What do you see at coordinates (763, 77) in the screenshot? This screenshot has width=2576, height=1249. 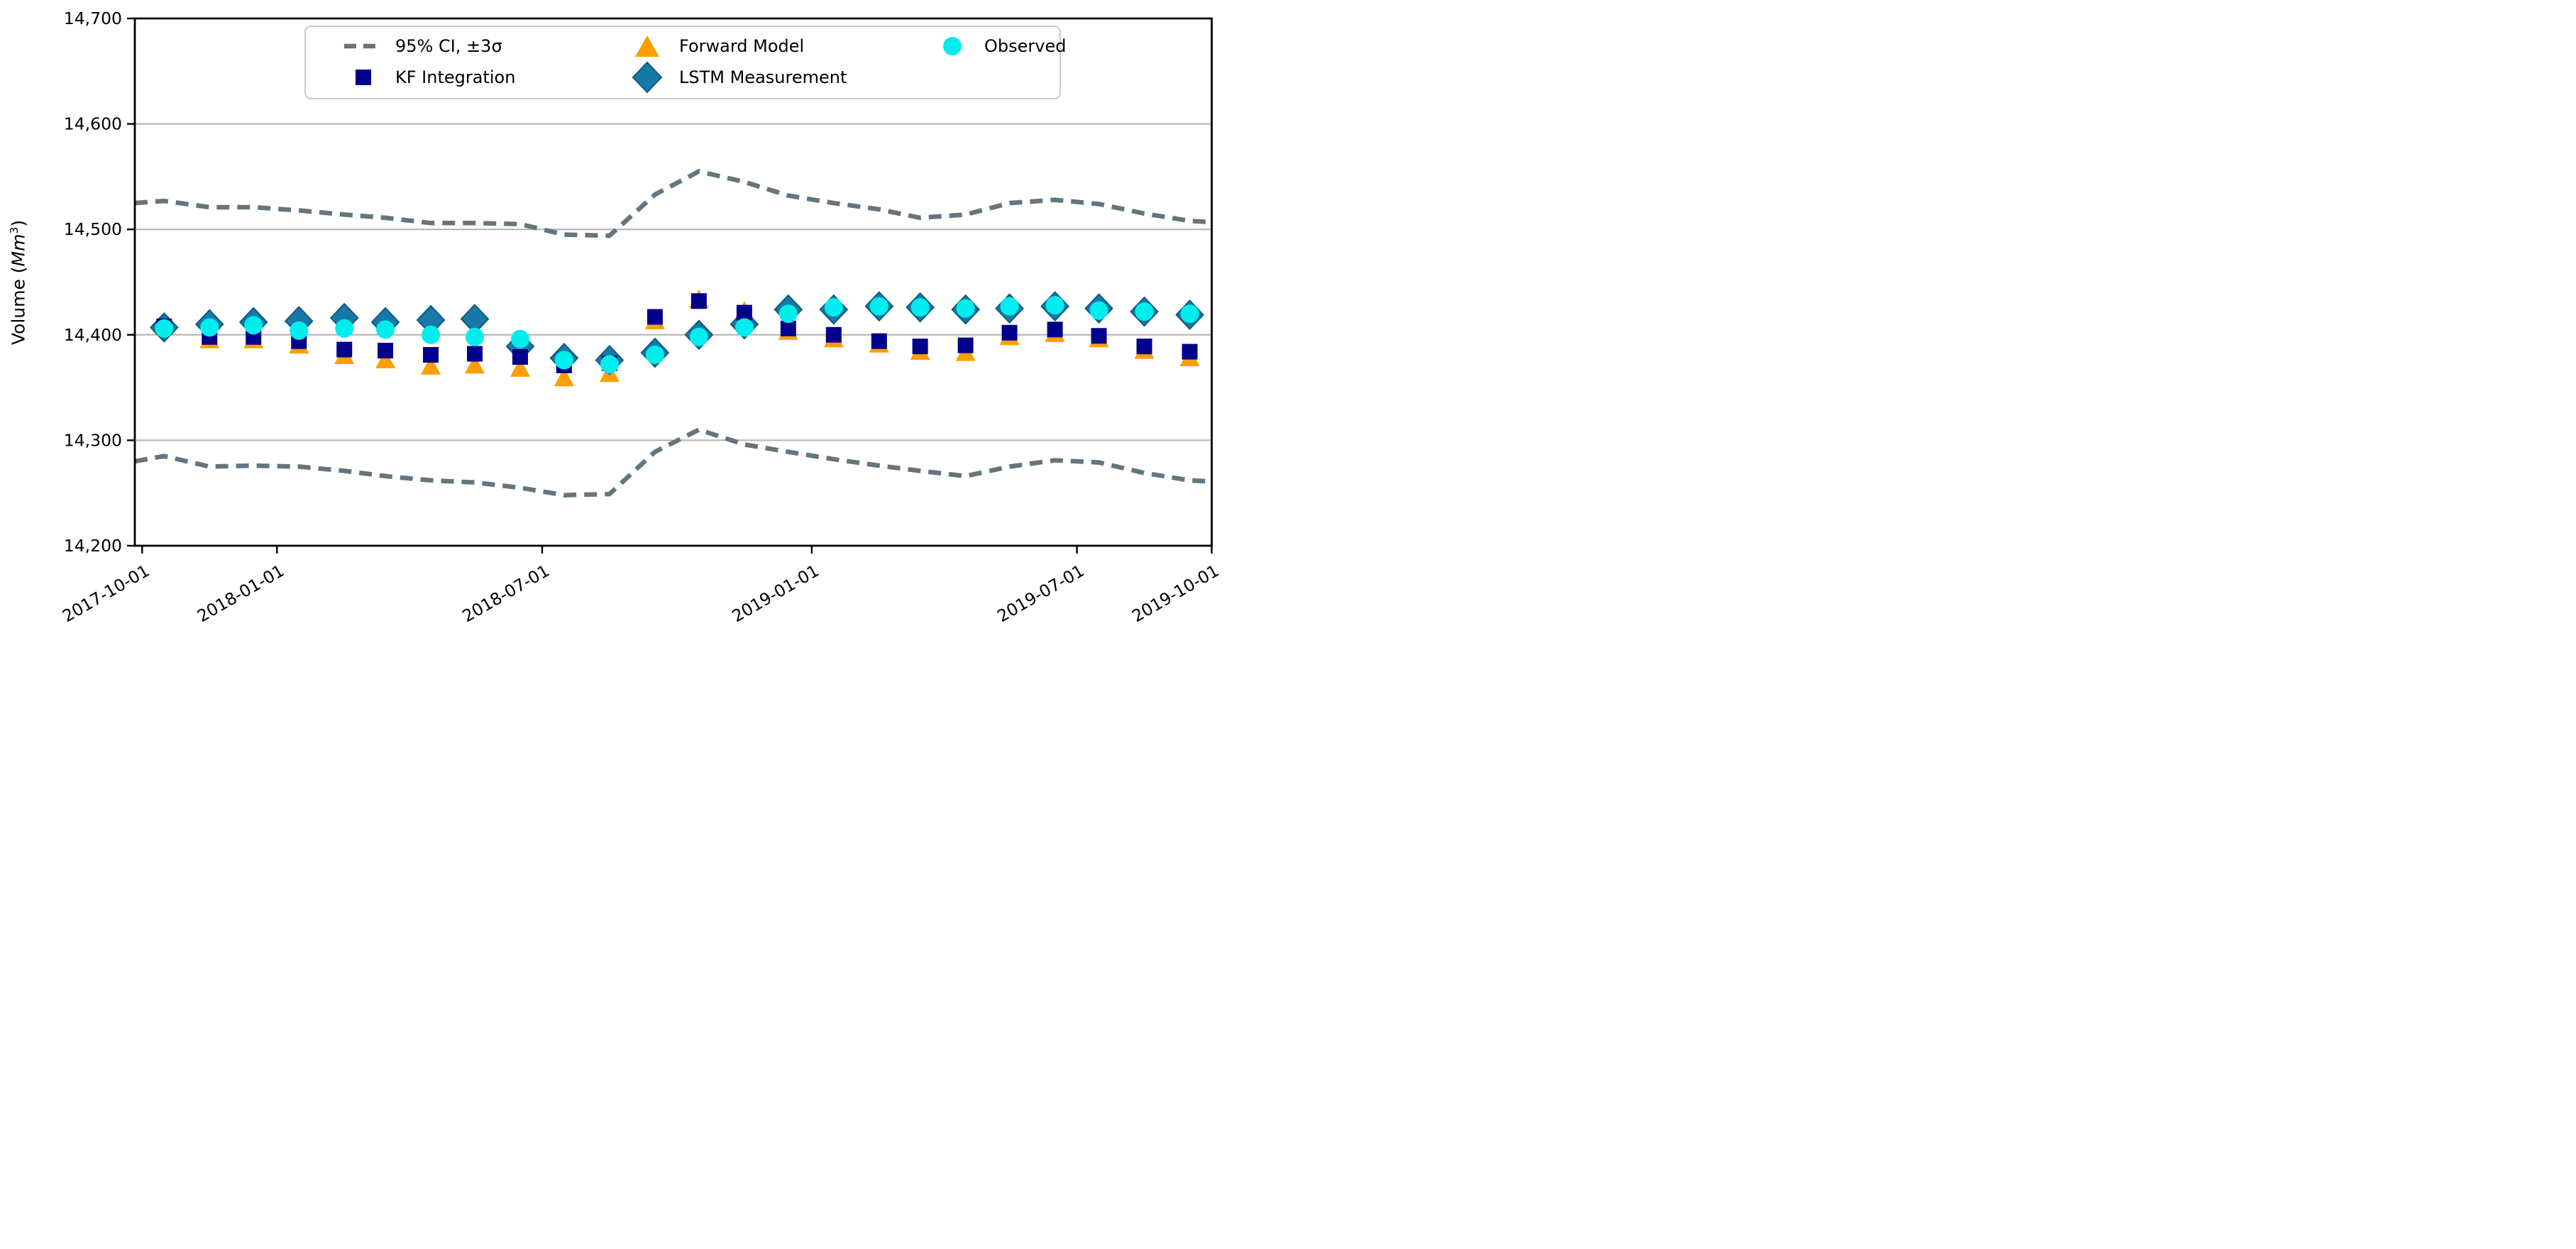 I see `legend-label-lstm-measurement: LSTM Measurement` at bounding box center [763, 77].